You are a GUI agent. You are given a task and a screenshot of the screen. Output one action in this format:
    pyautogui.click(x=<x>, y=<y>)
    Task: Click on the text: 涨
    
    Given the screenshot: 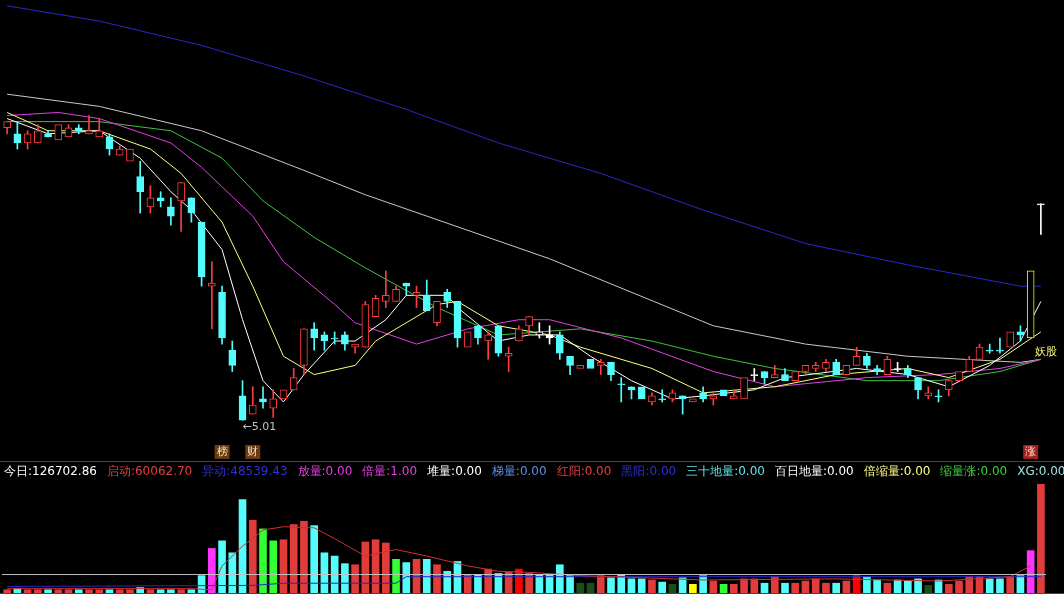 What is the action you would take?
    pyautogui.click(x=1031, y=451)
    